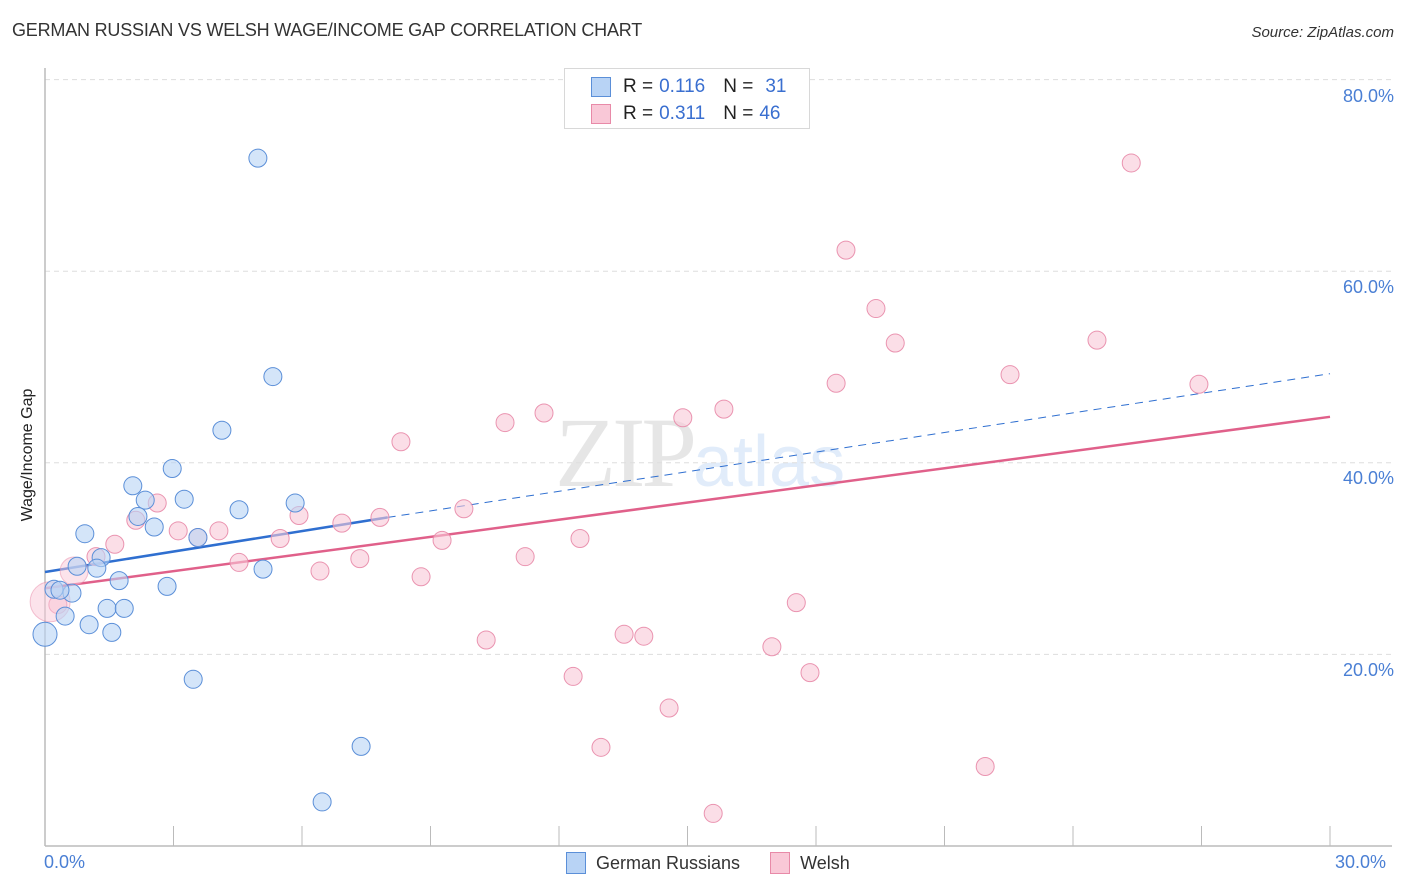 The height and width of the screenshot is (892, 1406). I want to click on legend-row-welsh: R = 0.311 N = 46, so click(686, 114).